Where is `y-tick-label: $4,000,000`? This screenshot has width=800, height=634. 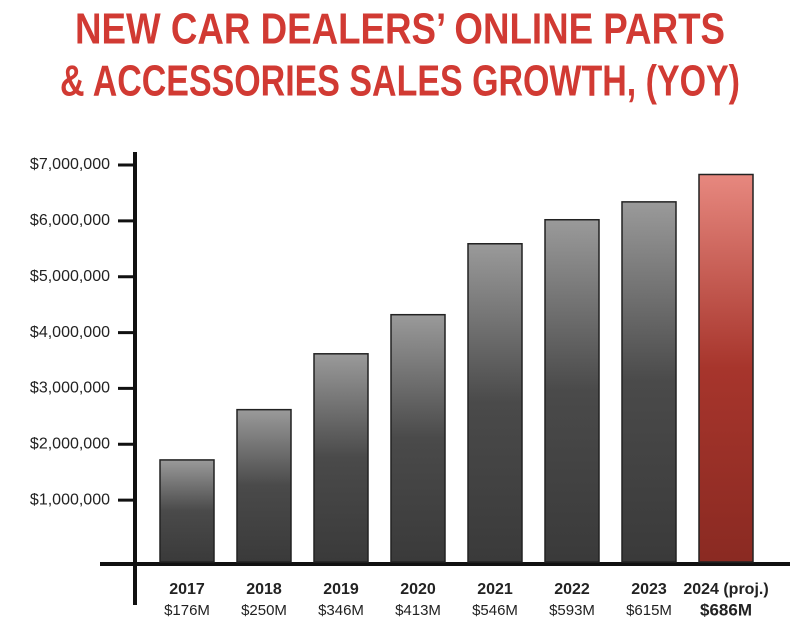
y-tick-label: $4,000,000 is located at coordinates (70, 332).